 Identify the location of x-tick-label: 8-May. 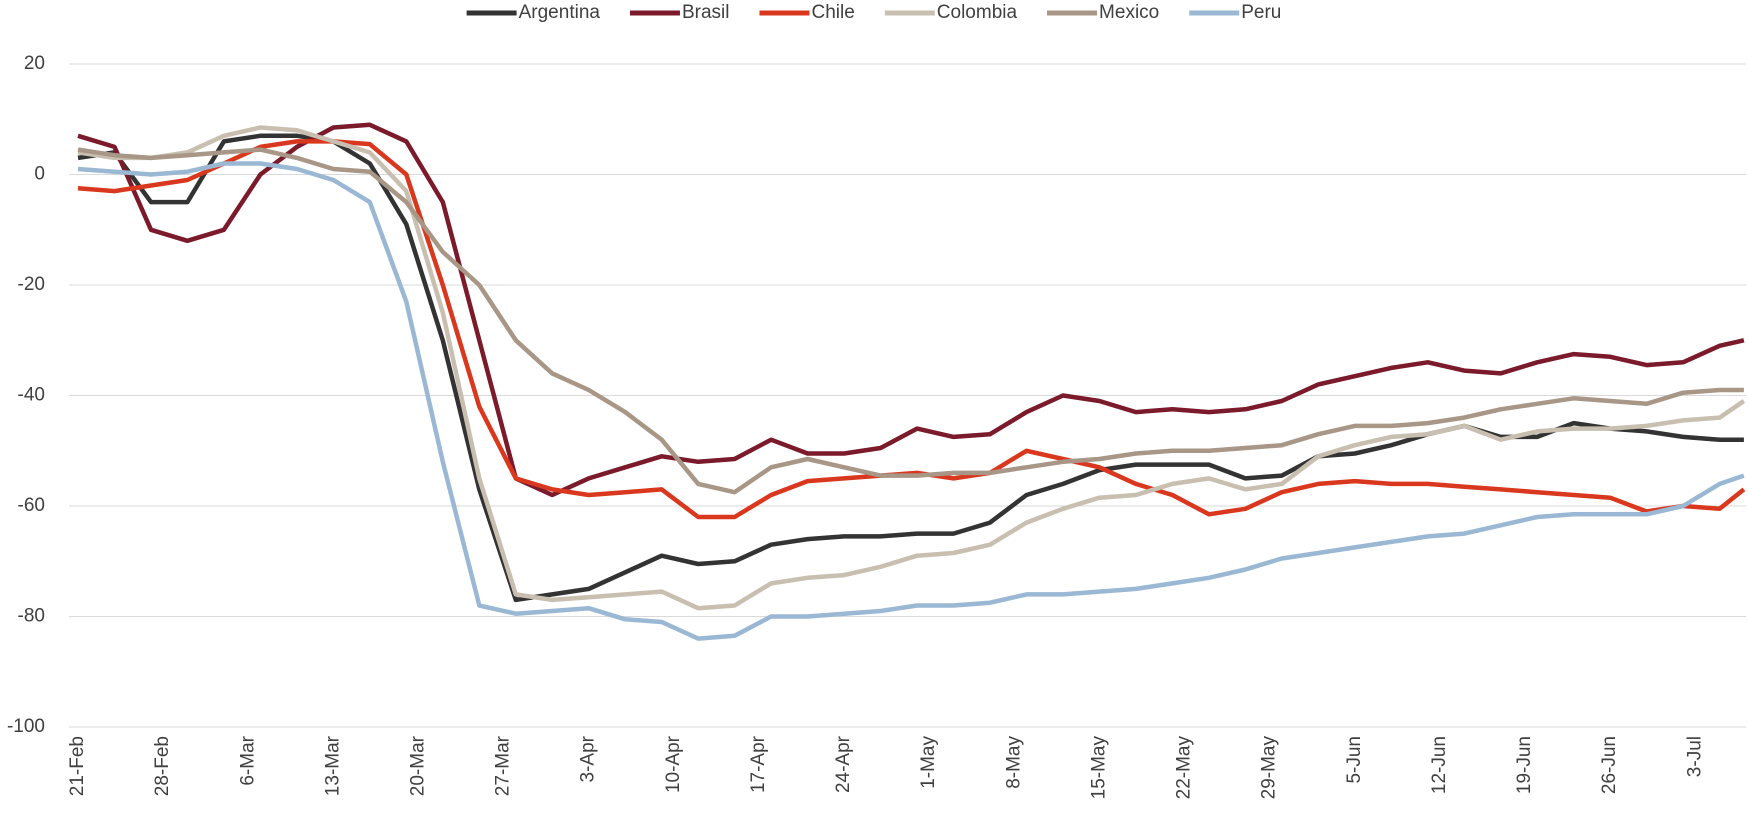
(1013, 762).